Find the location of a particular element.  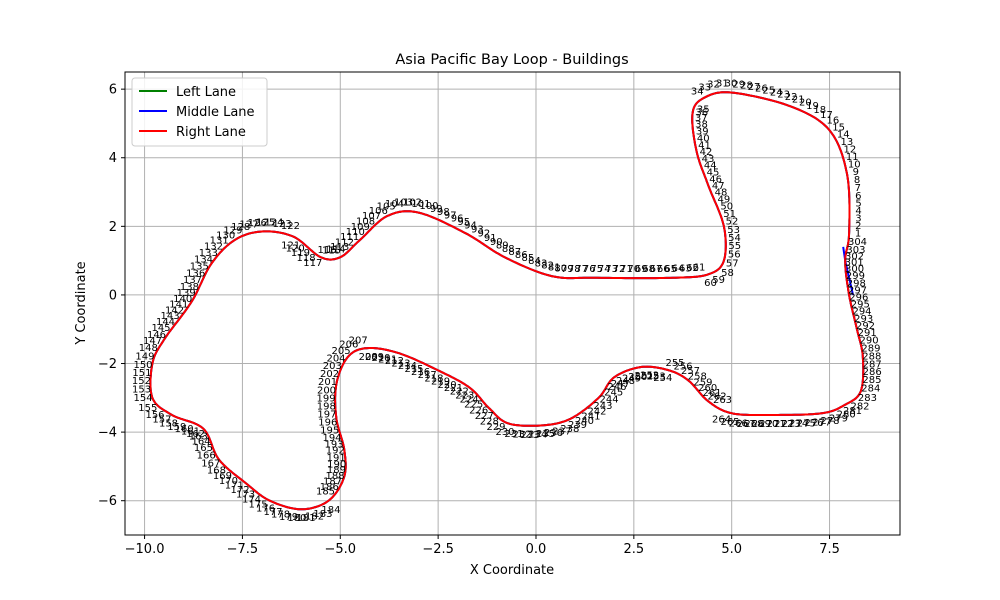

track-point-label: 117 is located at coordinates (312, 263).